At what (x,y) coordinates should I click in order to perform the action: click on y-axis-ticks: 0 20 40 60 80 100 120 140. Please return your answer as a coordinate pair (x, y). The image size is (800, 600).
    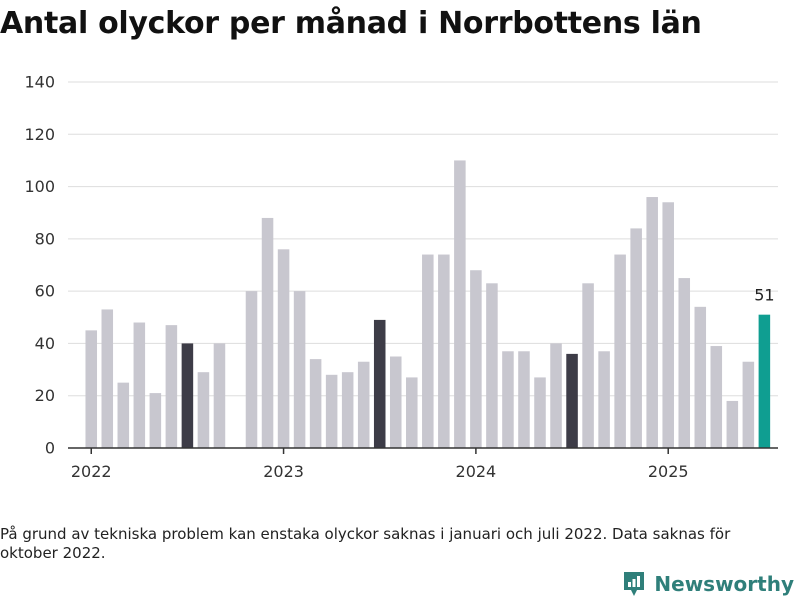
    Looking at the image, I should click on (39, 265).